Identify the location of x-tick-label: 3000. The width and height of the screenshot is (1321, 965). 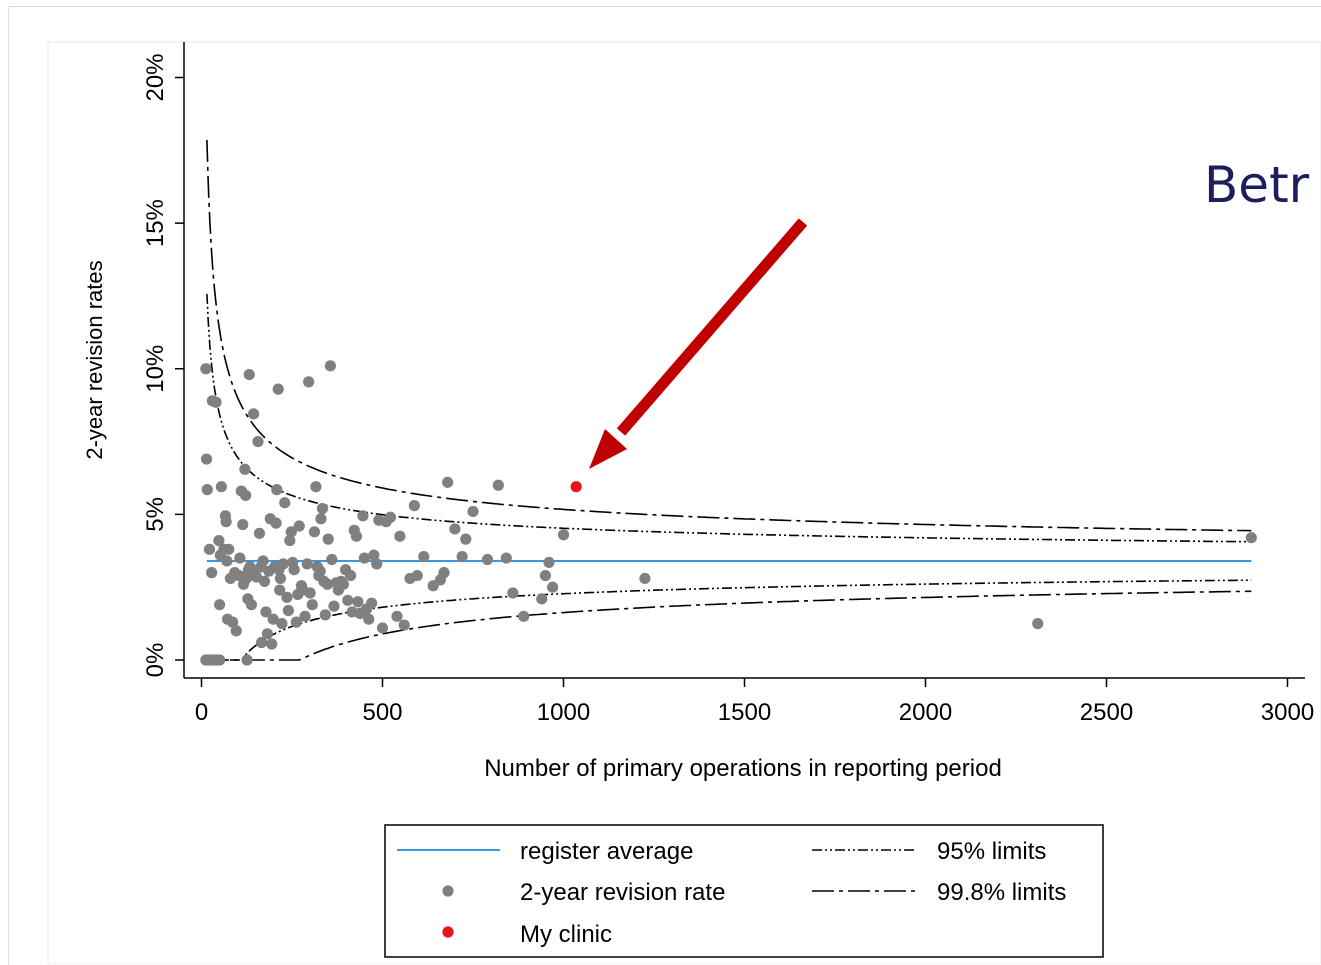
(1287, 712).